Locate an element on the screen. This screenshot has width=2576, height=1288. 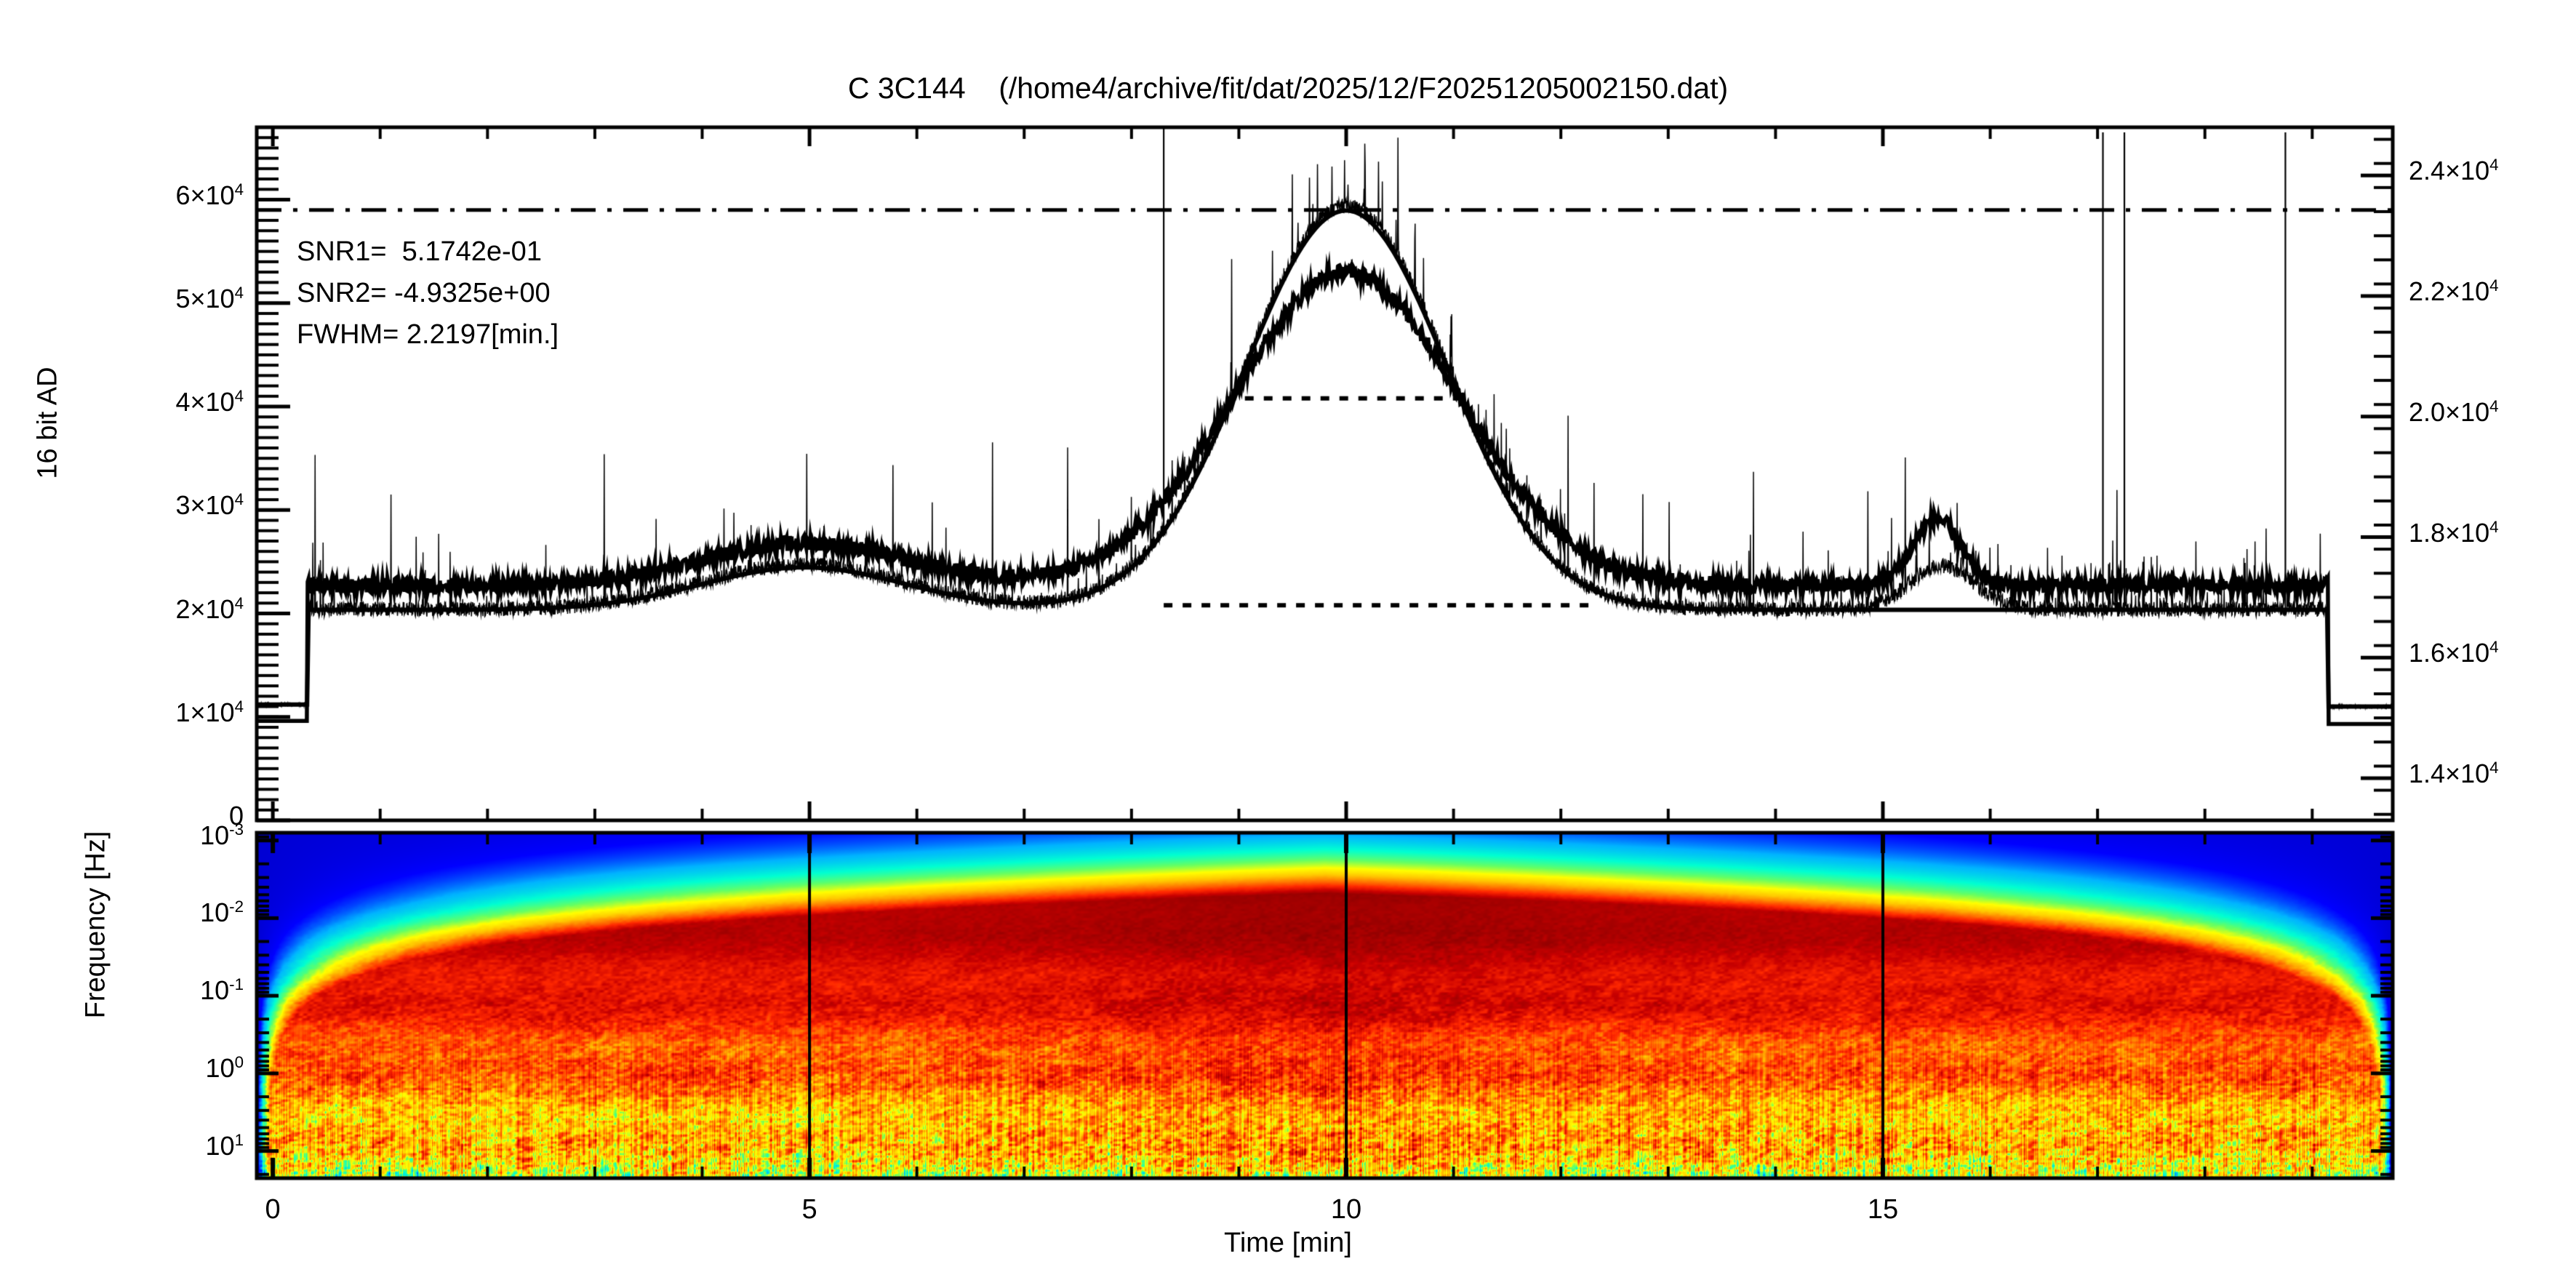
y-tick-left-5: 5×10⁴ is located at coordinates (209, 298).